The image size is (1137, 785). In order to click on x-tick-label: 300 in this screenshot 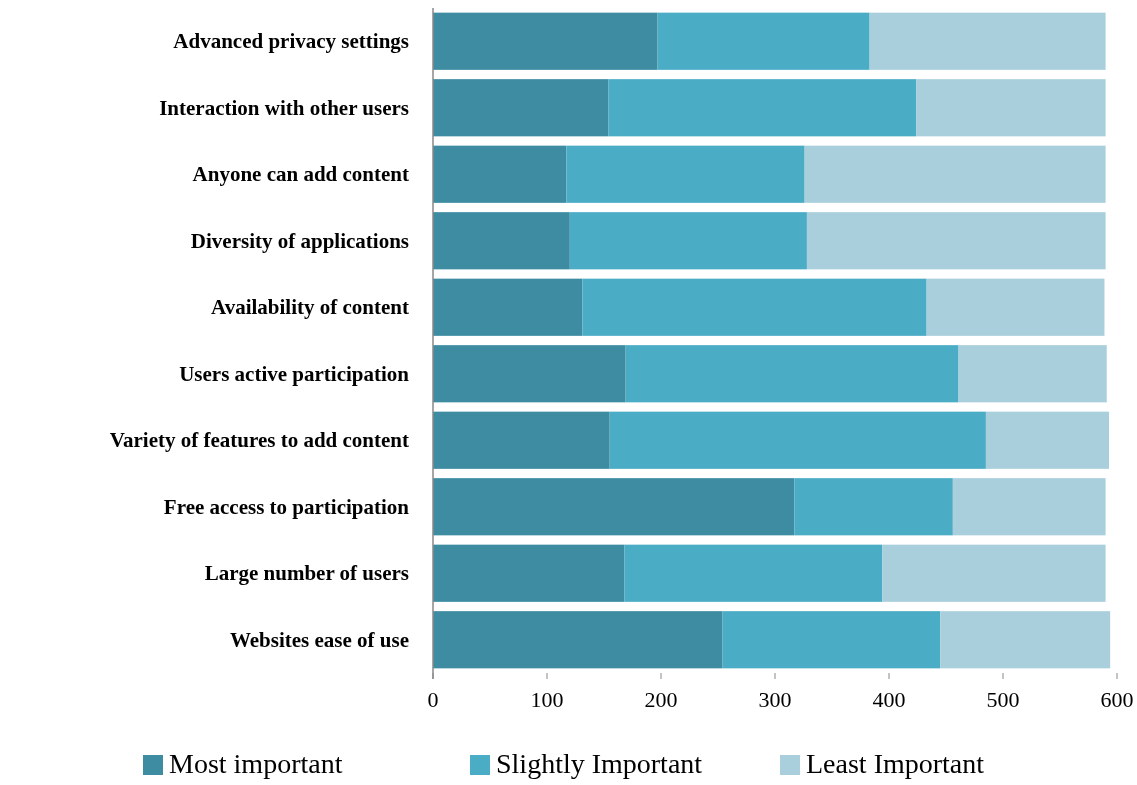, I will do `click(775, 699)`.